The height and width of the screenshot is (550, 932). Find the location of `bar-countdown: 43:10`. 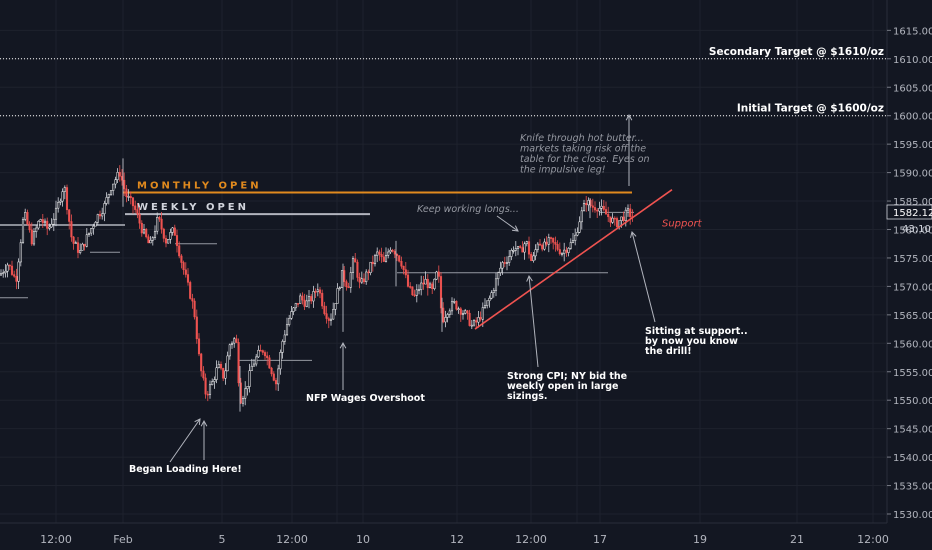

bar-countdown: 43:10 is located at coordinates (916, 229).